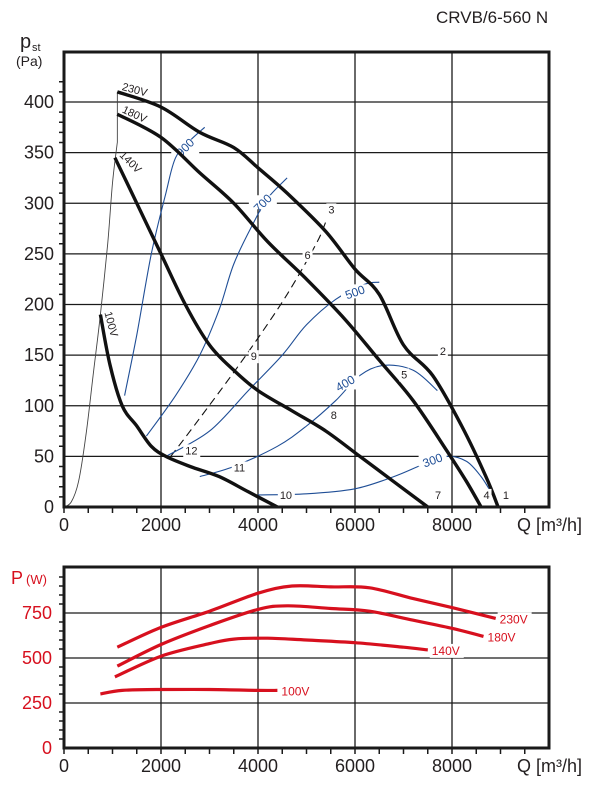 The width and height of the screenshot is (603, 799). I want to click on operating-point-4: 4, so click(487, 496).